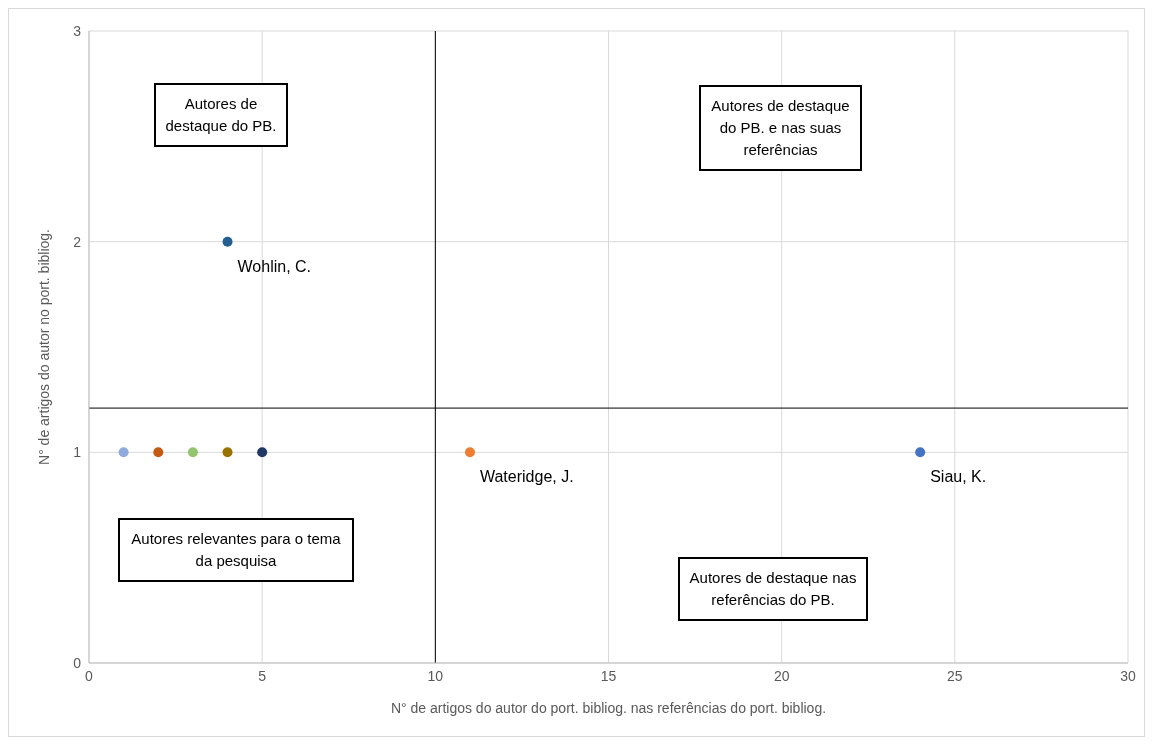 The width and height of the screenshot is (1153, 745). I want to click on x-tick-label: 10, so click(435, 675).